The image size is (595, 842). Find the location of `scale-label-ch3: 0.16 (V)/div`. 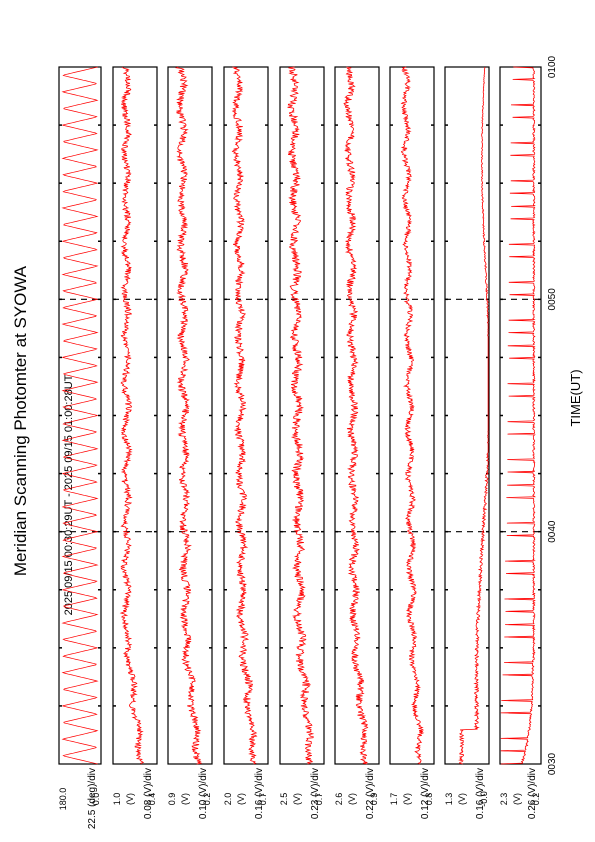

scale-label-ch3: 0.16 (V)/div is located at coordinates (259, 793).